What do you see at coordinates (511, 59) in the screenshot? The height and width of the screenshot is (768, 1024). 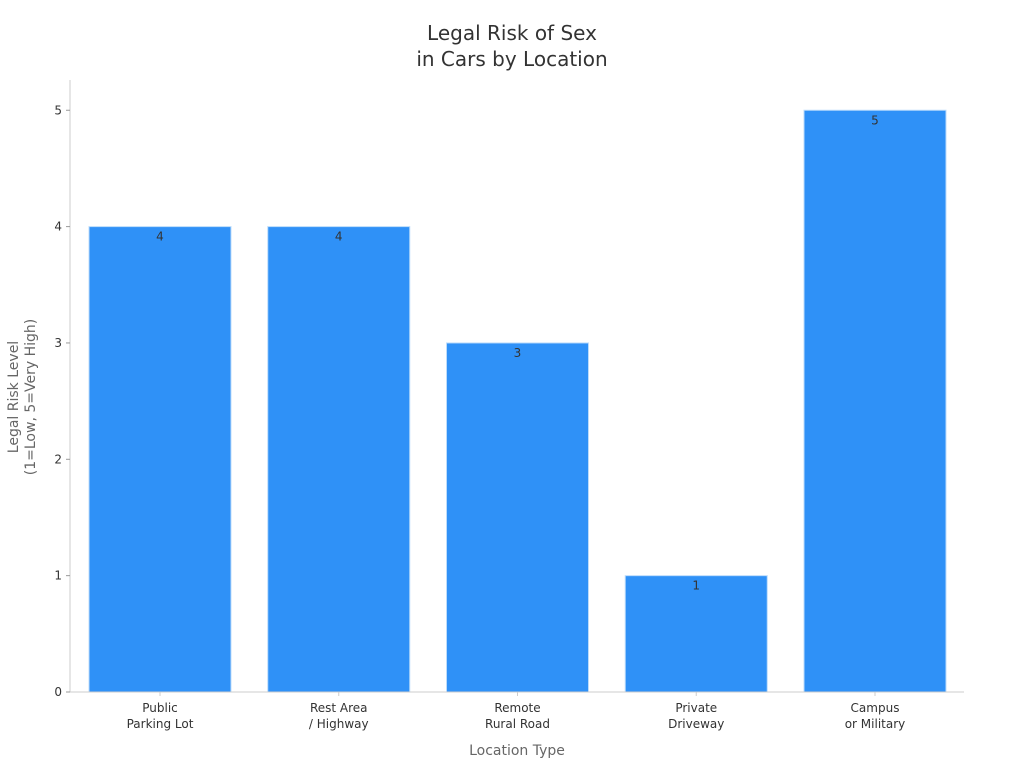 I see `chart-title-line-2: in Cars by Location` at bounding box center [511, 59].